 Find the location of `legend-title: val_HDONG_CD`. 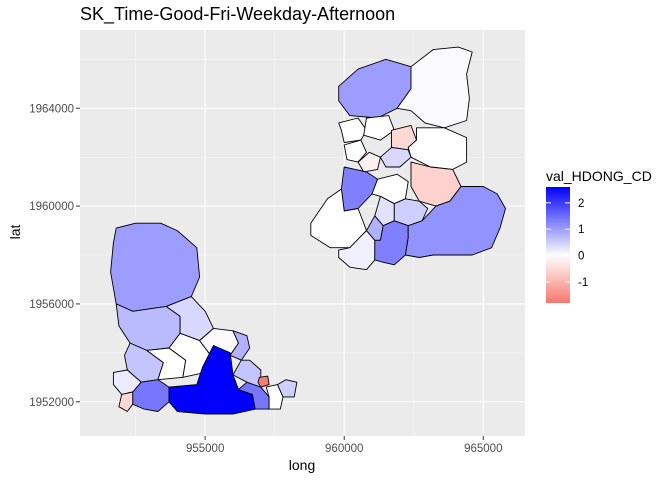

legend-title: val_HDONG_CD is located at coordinates (599, 176).